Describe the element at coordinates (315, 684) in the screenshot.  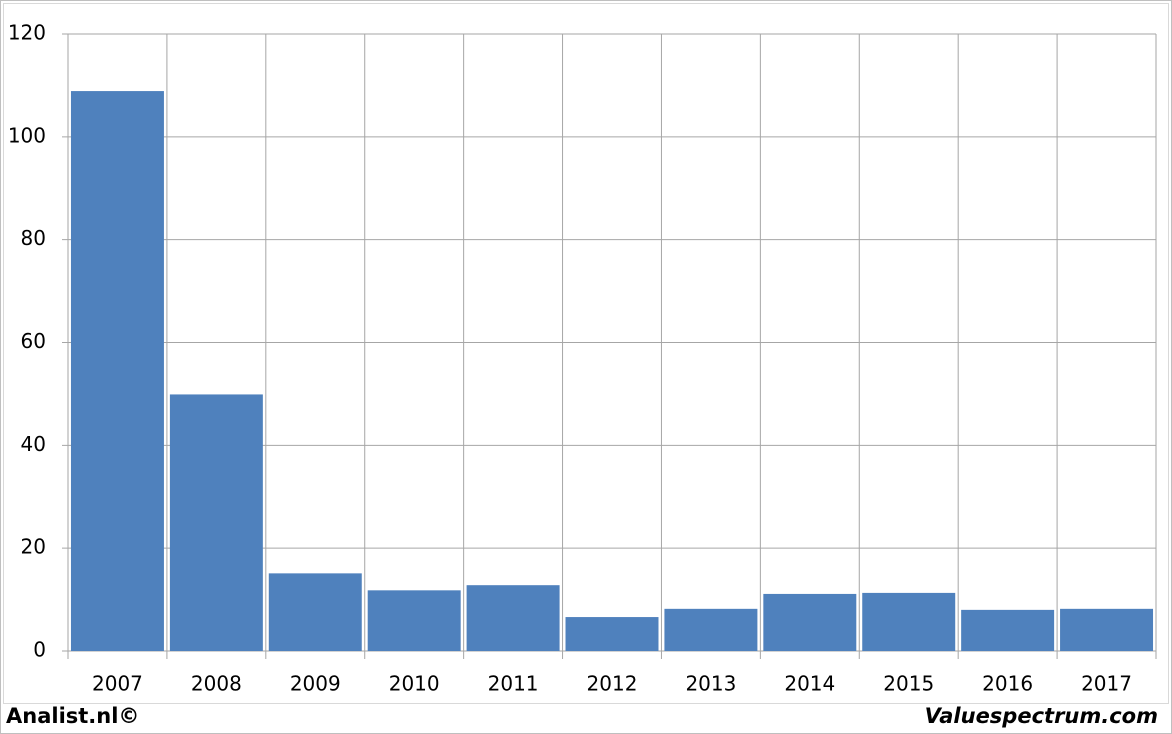
I see `x-tick-label: 2009` at that location.